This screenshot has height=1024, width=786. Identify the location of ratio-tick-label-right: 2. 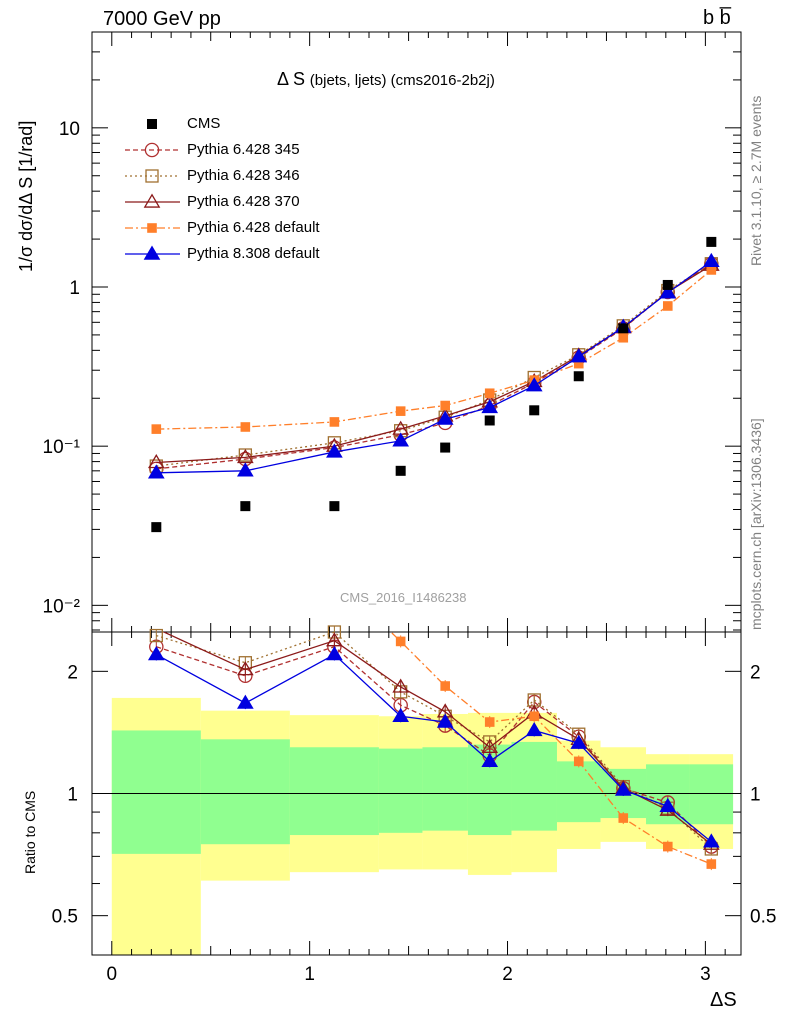
(755, 672).